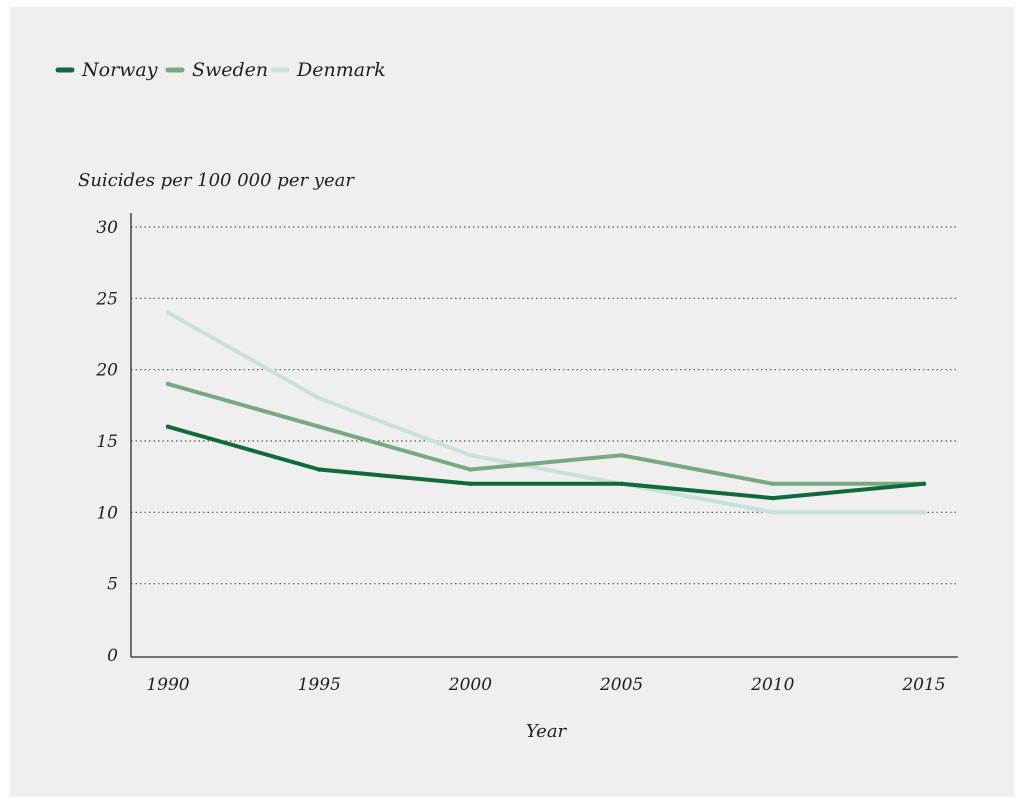 This screenshot has width=1026, height=801. I want to click on x-tick-label: 2010, so click(772, 685).